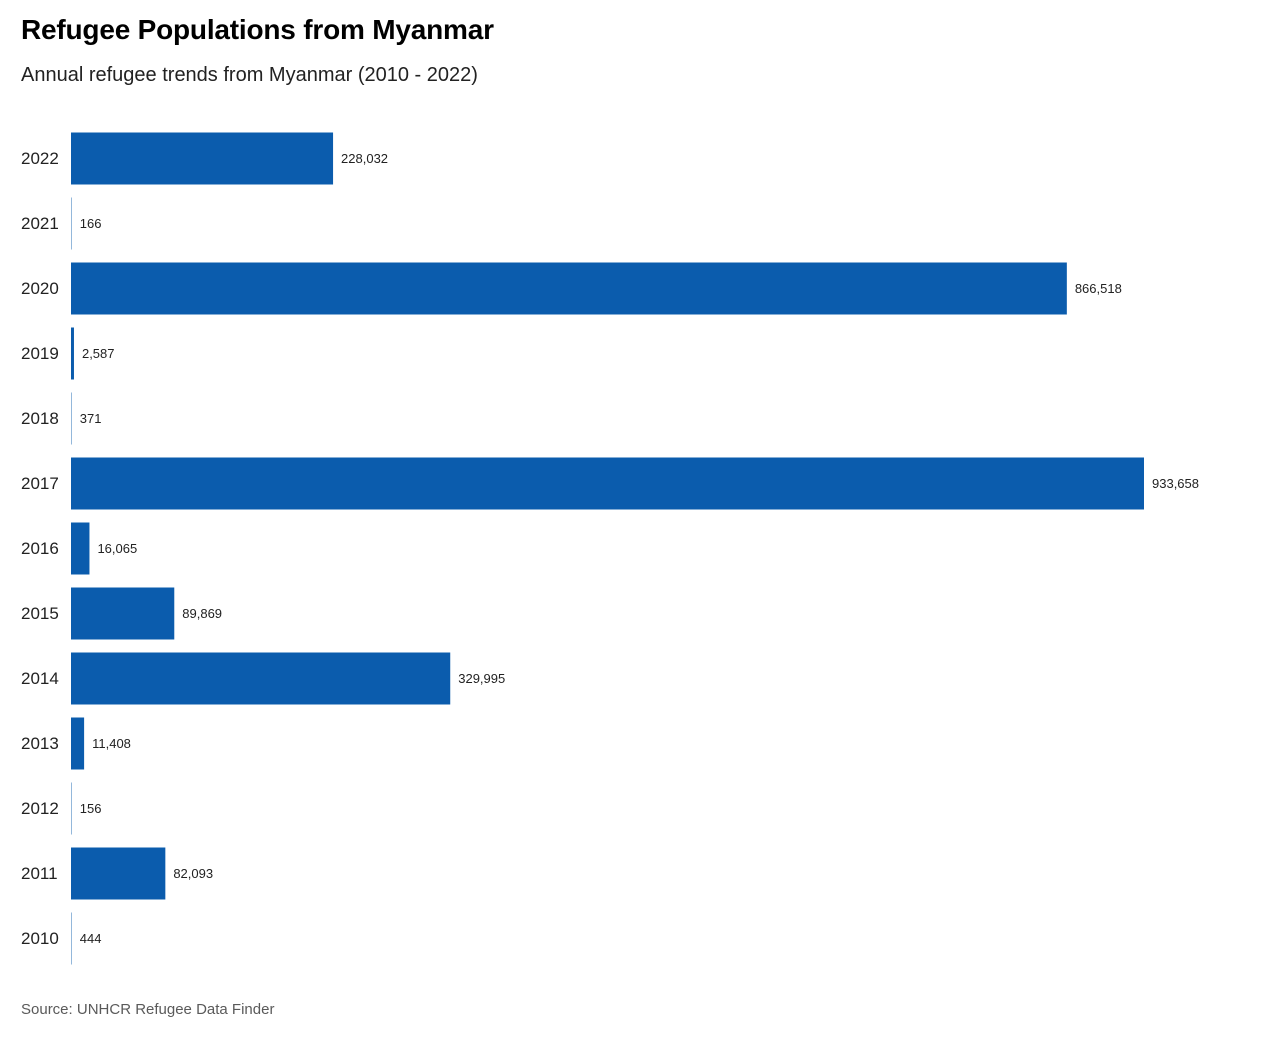 This screenshot has height=1039, width=1273. Describe the element at coordinates (40, 613) in the screenshot. I see `category-label-2015: 2015` at that location.